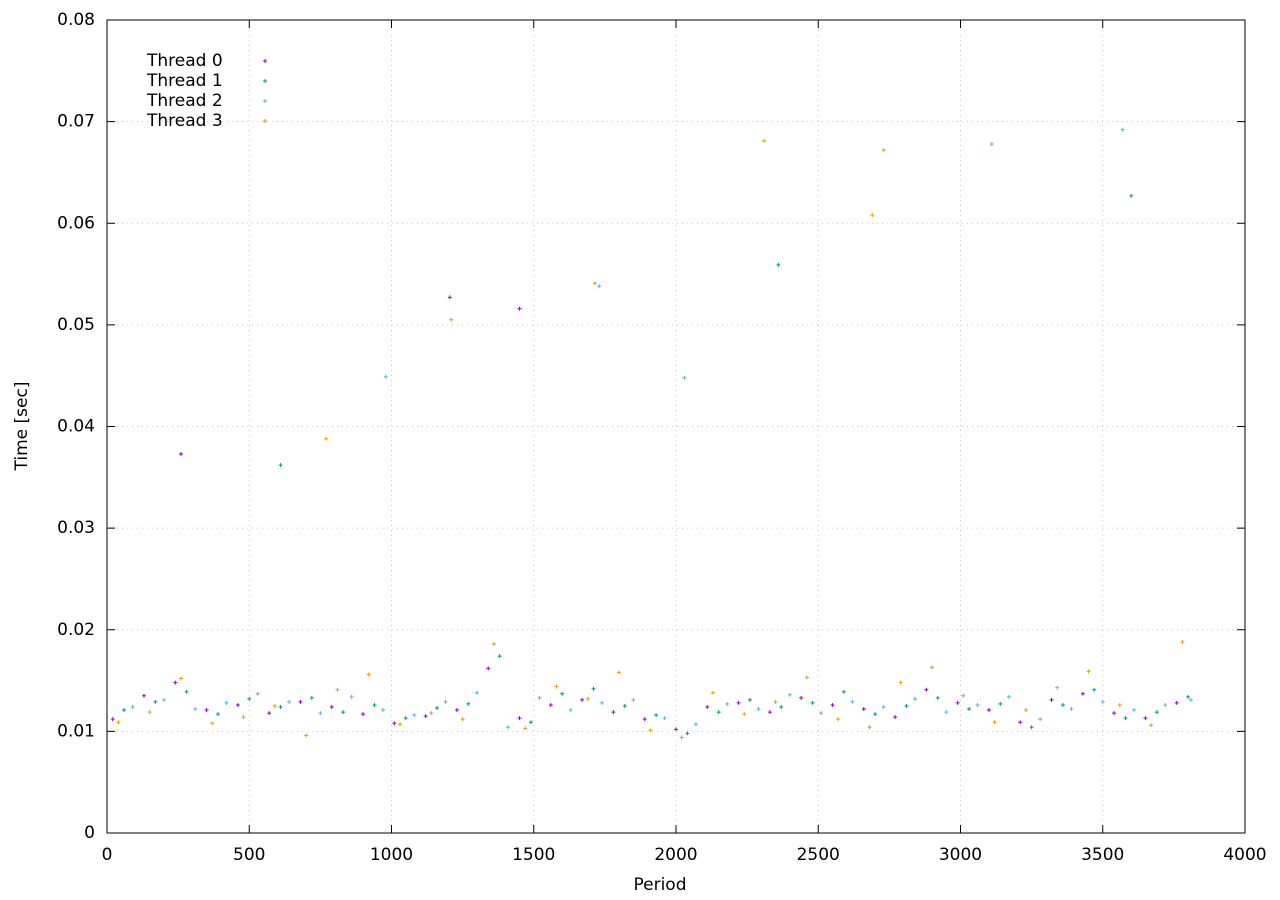 Image resolution: width=1280 pixels, height=900 pixels. I want to click on y-tick-label: 0.07, so click(76, 122).